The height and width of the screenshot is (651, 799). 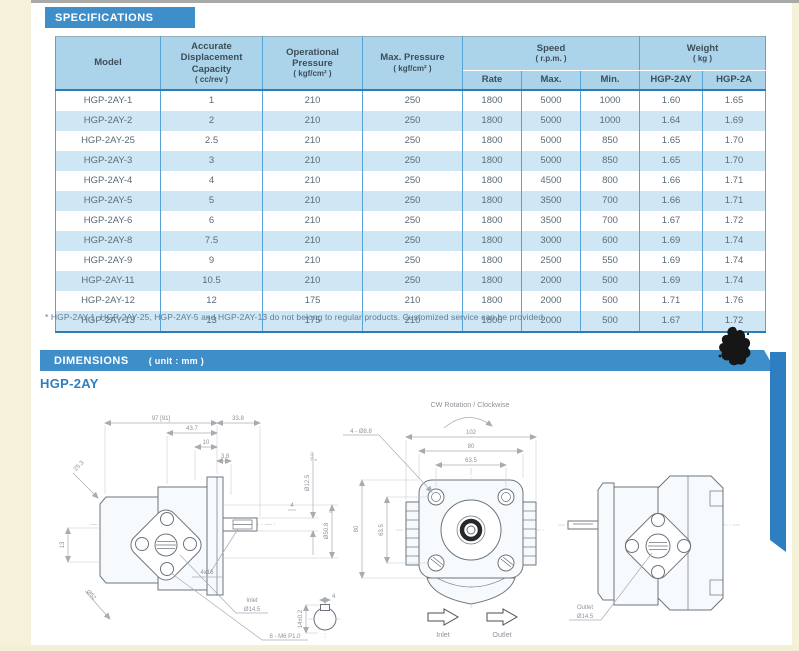 What do you see at coordinates (551, 260) in the screenshot?
I see `value-cell: 2500` at bounding box center [551, 260].